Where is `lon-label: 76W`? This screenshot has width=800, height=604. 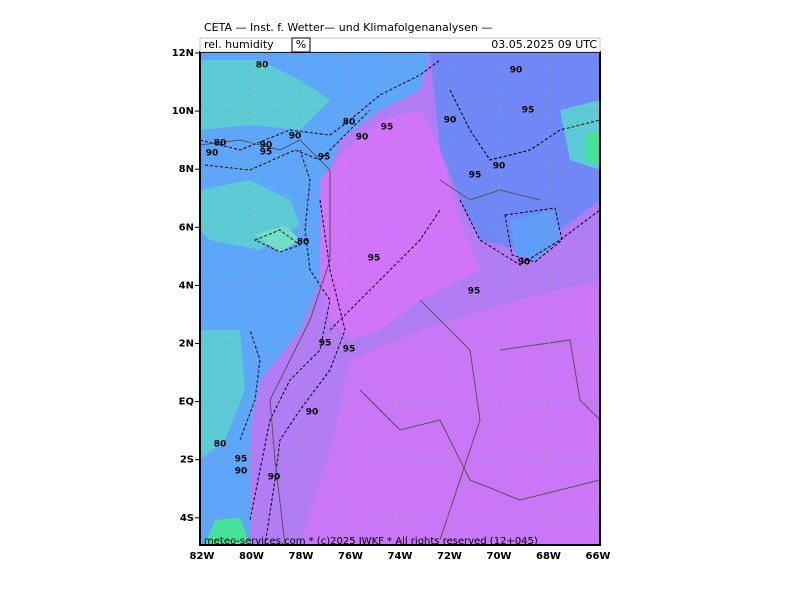 lon-label: 76W is located at coordinates (350, 556).